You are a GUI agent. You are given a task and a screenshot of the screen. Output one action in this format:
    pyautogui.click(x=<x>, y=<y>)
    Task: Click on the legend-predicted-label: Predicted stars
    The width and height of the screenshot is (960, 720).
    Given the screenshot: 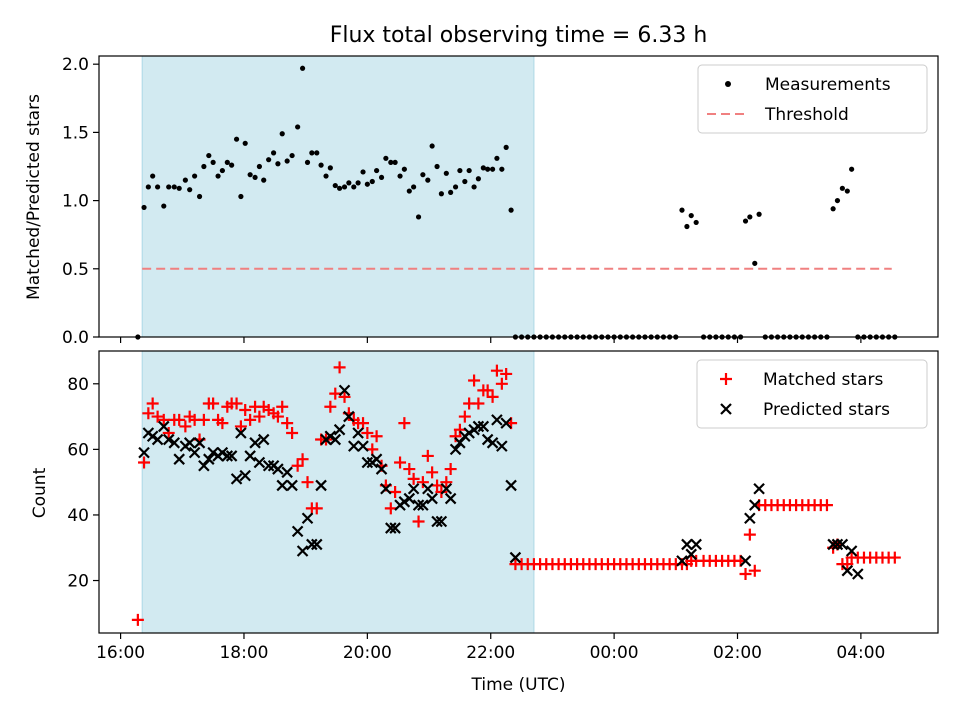 What is the action you would take?
    pyautogui.click(x=826, y=410)
    